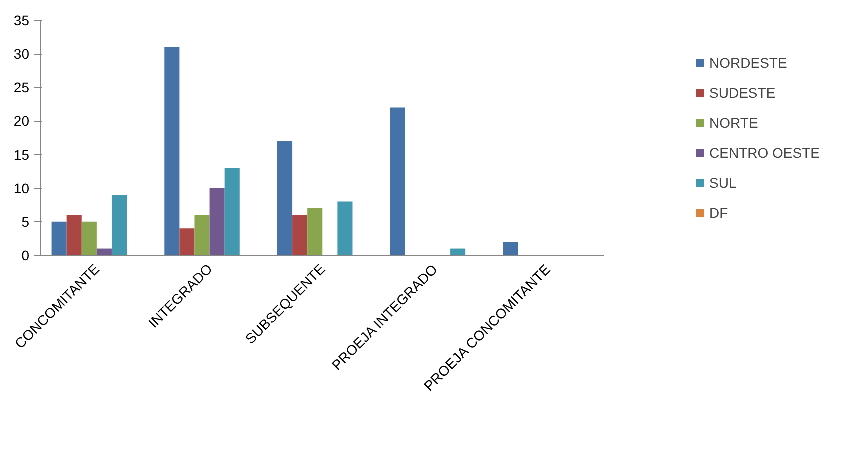  What do you see at coordinates (22, 88) in the screenshot?
I see `y-tick-label: 25` at bounding box center [22, 88].